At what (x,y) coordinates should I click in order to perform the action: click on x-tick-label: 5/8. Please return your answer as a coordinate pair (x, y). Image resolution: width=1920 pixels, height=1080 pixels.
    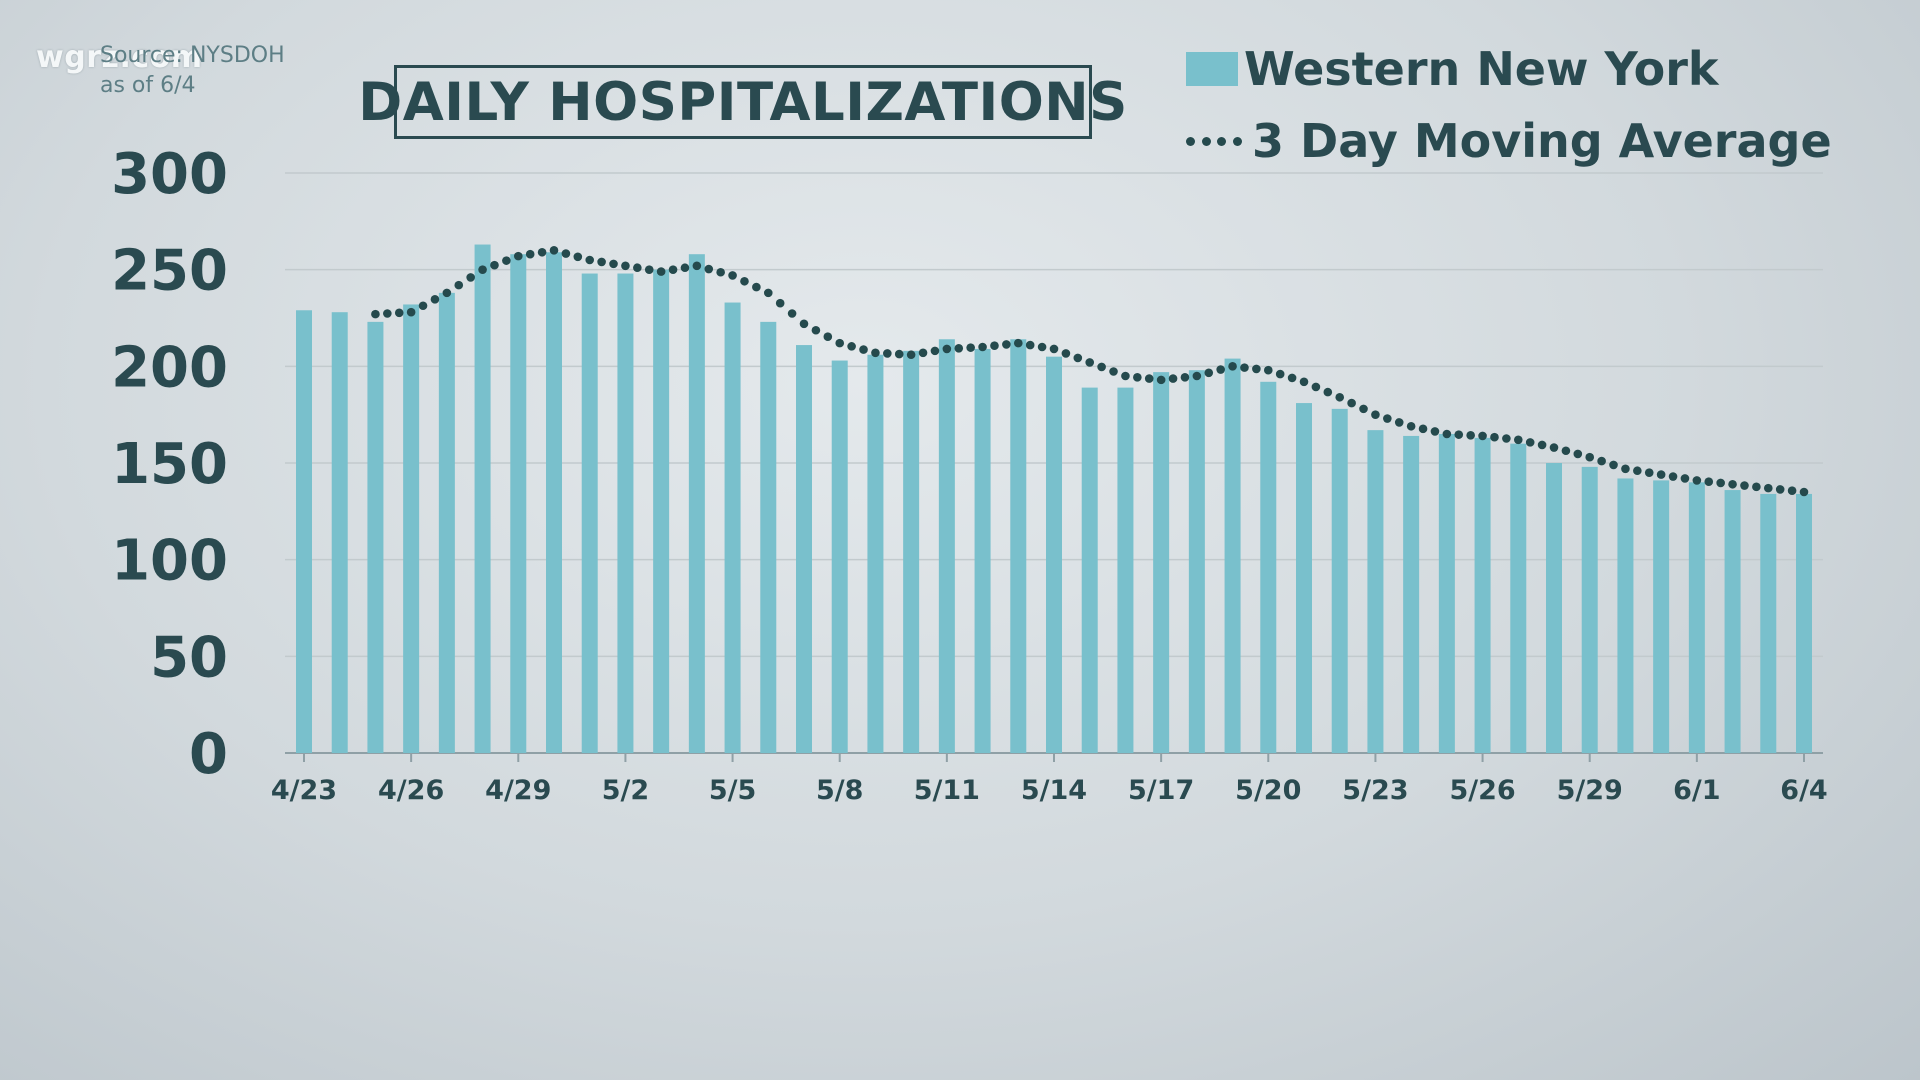
    Looking at the image, I should click on (839, 790).